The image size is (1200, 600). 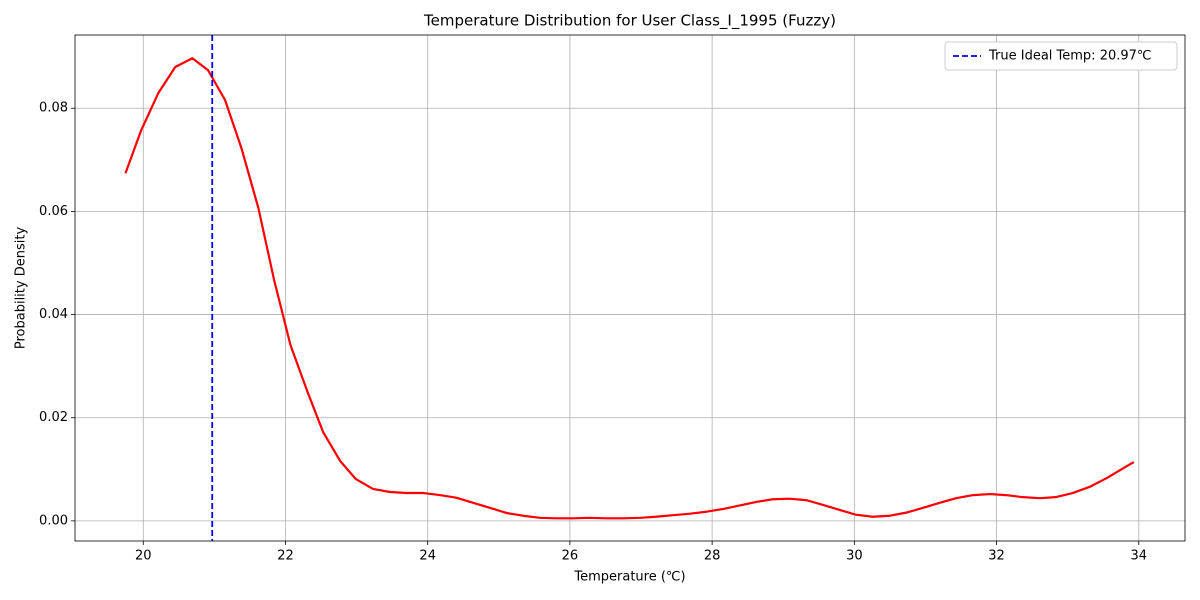 What do you see at coordinates (854, 556) in the screenshot?
I see `x-tick-label: 30` at bounding box center [854, 556].